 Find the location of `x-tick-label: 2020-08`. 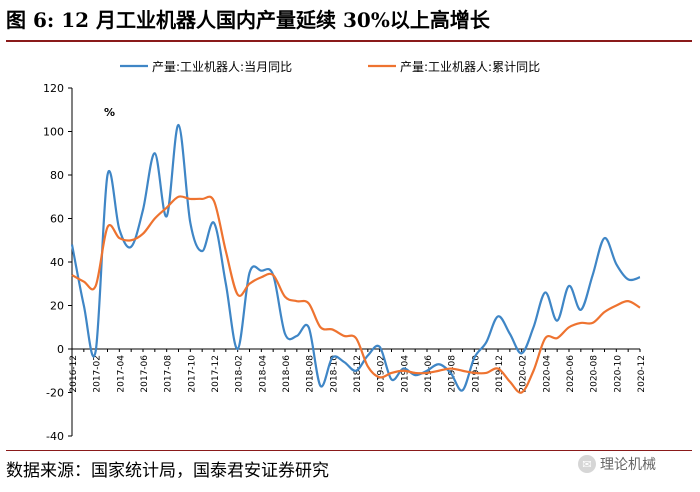

x-tick-label: 2020-08 is located at coordinates (595, 374).